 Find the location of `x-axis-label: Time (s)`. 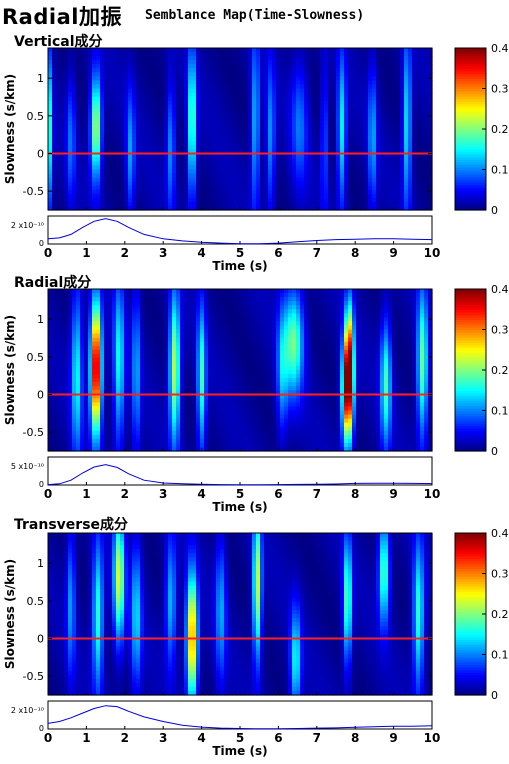

x-axis-label: Time (s) is located at coordinates (239, 266).